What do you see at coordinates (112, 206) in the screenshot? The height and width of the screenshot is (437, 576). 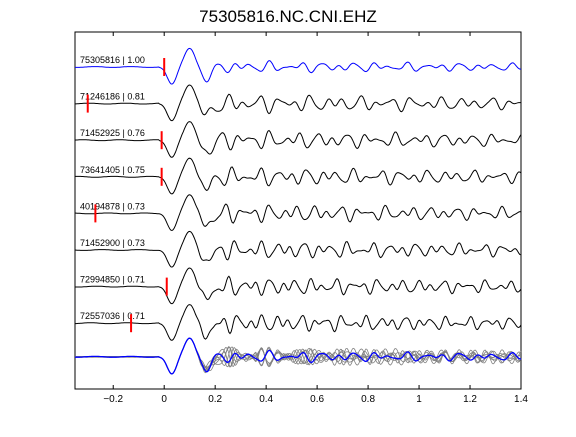 I see `series-label: 40194878 | 0.73` at bounding box center [112, 206].